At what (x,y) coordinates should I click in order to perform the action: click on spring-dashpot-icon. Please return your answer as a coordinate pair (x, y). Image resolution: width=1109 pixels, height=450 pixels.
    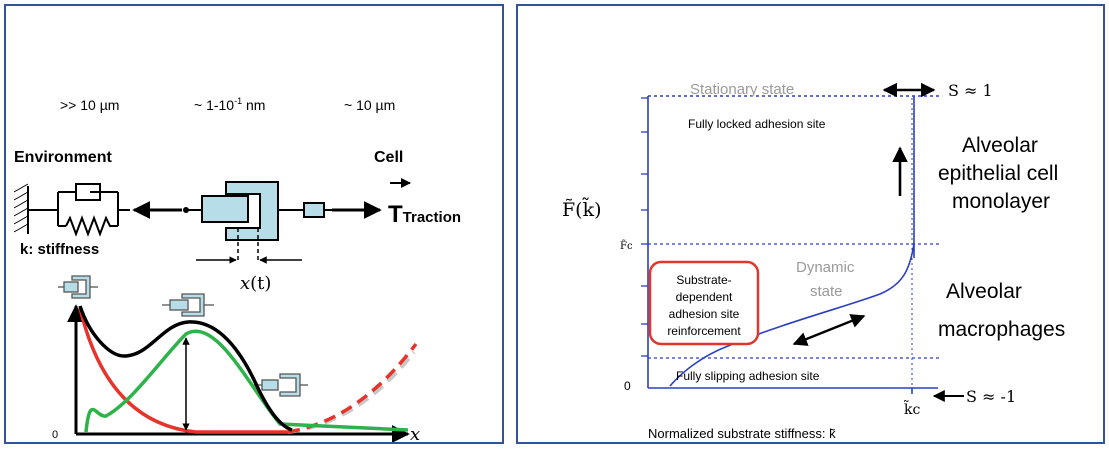
    Looking at the image, I should click on (79, 210).